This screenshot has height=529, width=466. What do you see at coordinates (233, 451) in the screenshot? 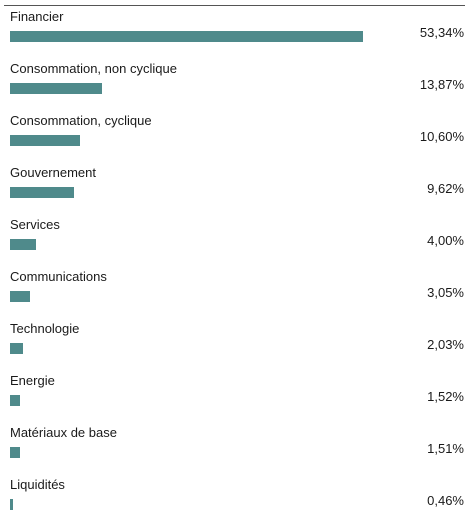
I see `bar-row: Matériaux de base 1,51%` at bounding box center [233, 451].